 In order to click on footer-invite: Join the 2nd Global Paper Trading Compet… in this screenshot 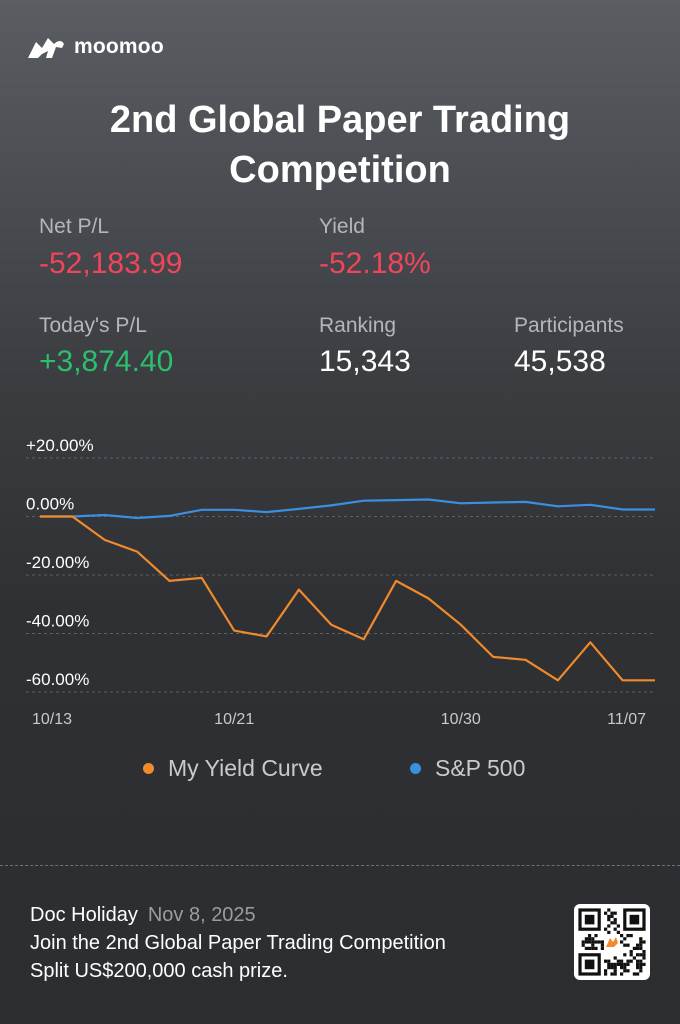, I will do `click(238, 943)`.